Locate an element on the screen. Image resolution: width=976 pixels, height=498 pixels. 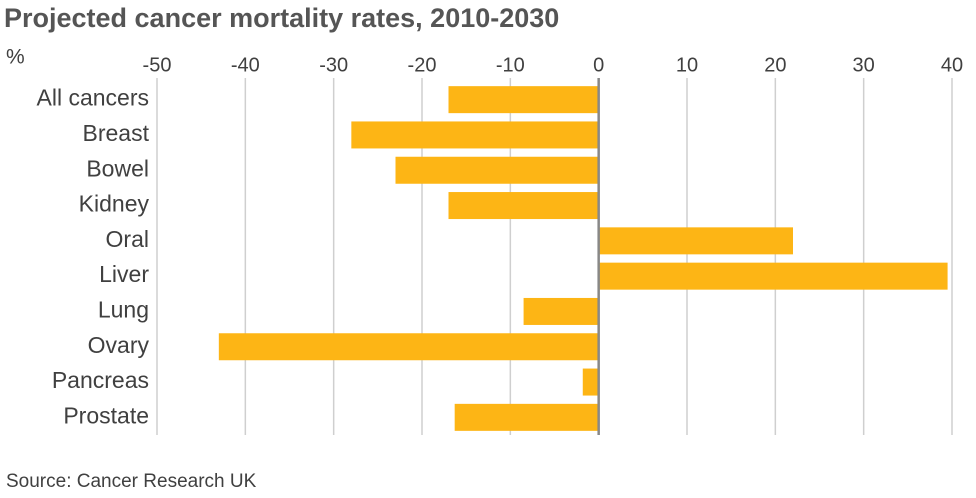
x-tick-label: -10 is located at coordinates (510, 65).